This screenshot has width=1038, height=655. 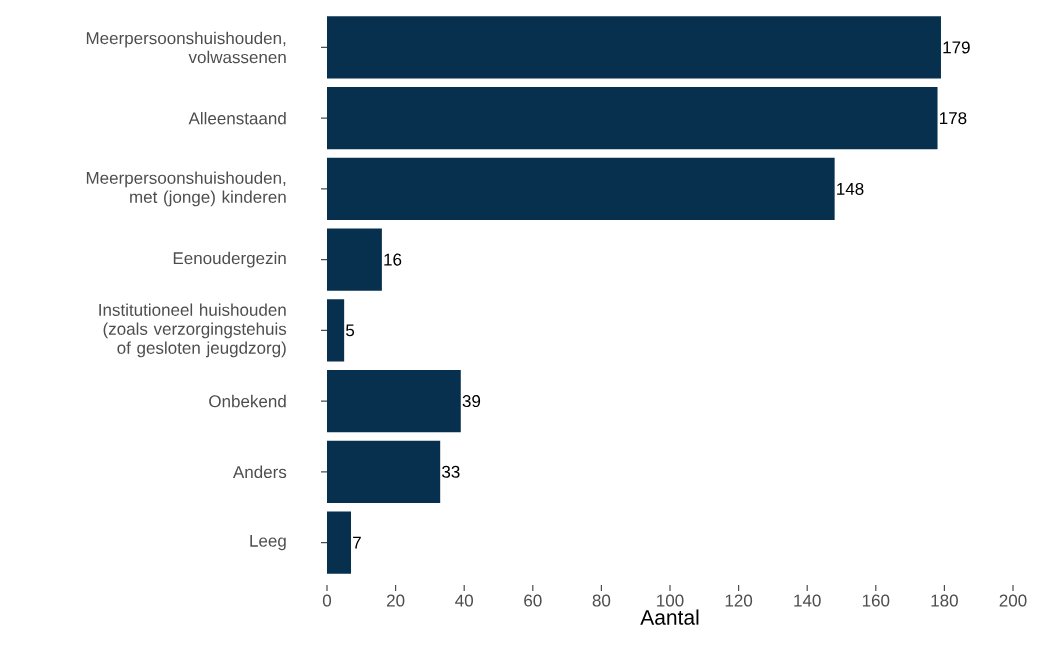 I want to click on x-tick-label: 120, so click(x=739, y=600).